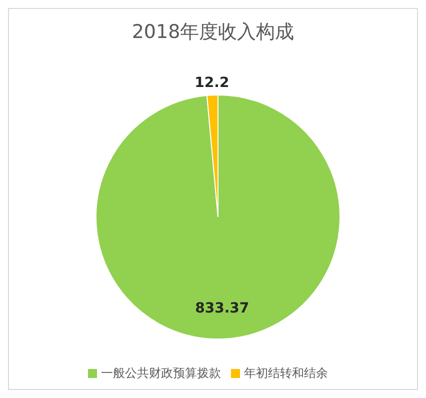  Describe the element at coordinates (212, 83) in the screenshot. I see `data-label: 12.2` at that location.